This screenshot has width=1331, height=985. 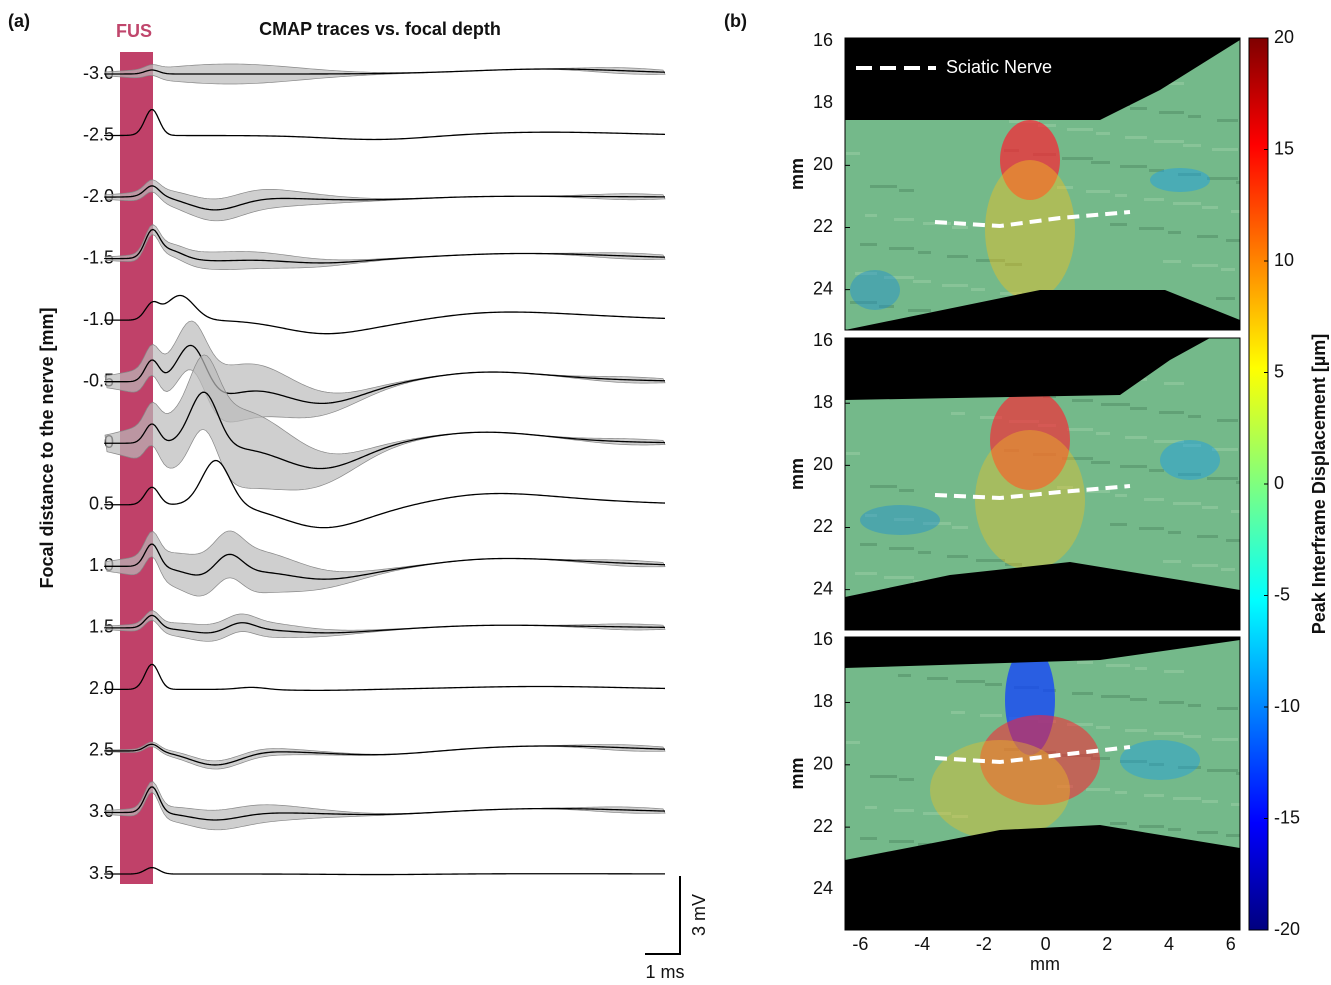 What do you see at coordinates (823, 164) in the screenshot?
I see `y-tick-label: 20` at bounding box center [823, 164].